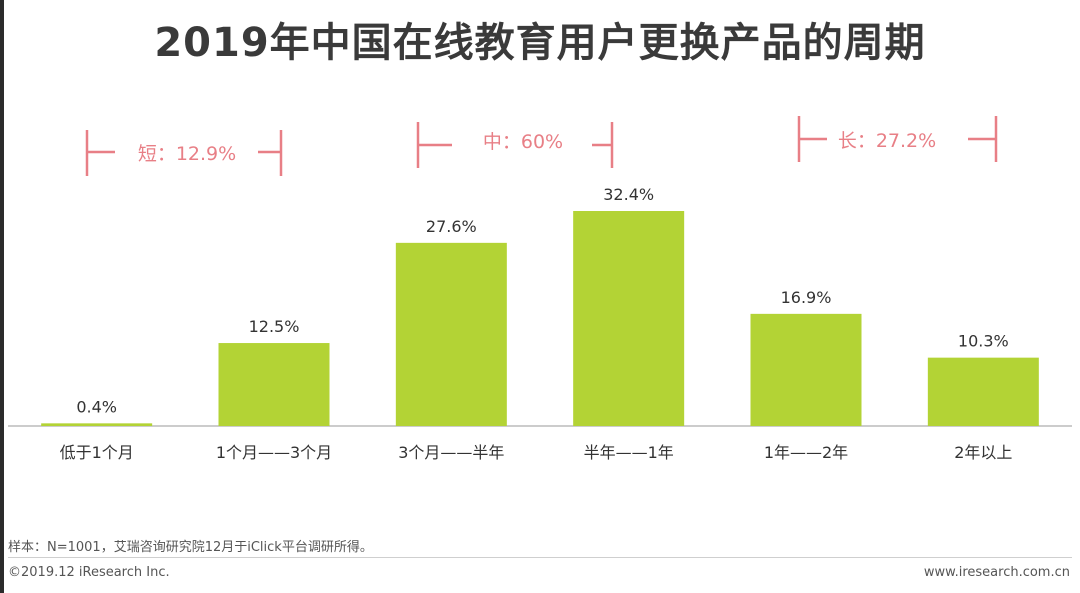 This screenshot has height=593, width=1080. What do you see at coordinates (806, 297) in the screenshot?
I see `bar-value-label-4: 16.9%` at bounding box center [806, 297].